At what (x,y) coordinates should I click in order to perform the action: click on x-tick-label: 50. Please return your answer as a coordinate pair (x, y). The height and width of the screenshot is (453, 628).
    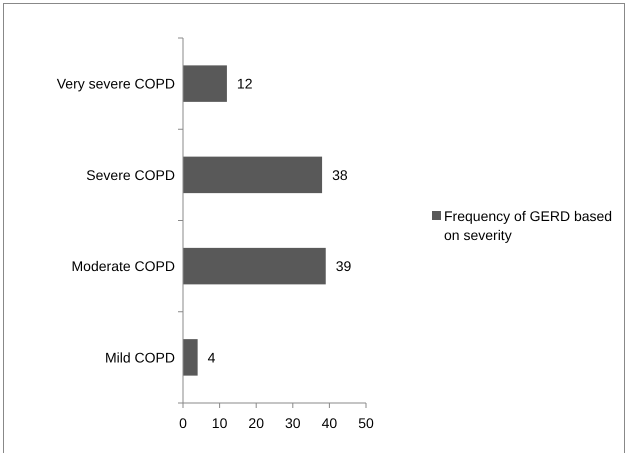
    Looking at the image, I should click on (366, 422).